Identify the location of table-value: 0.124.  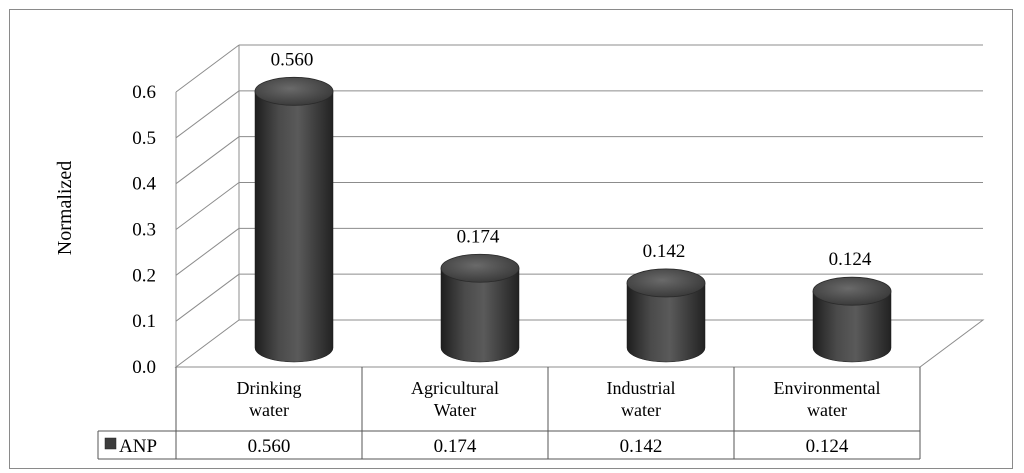
(827, 446).